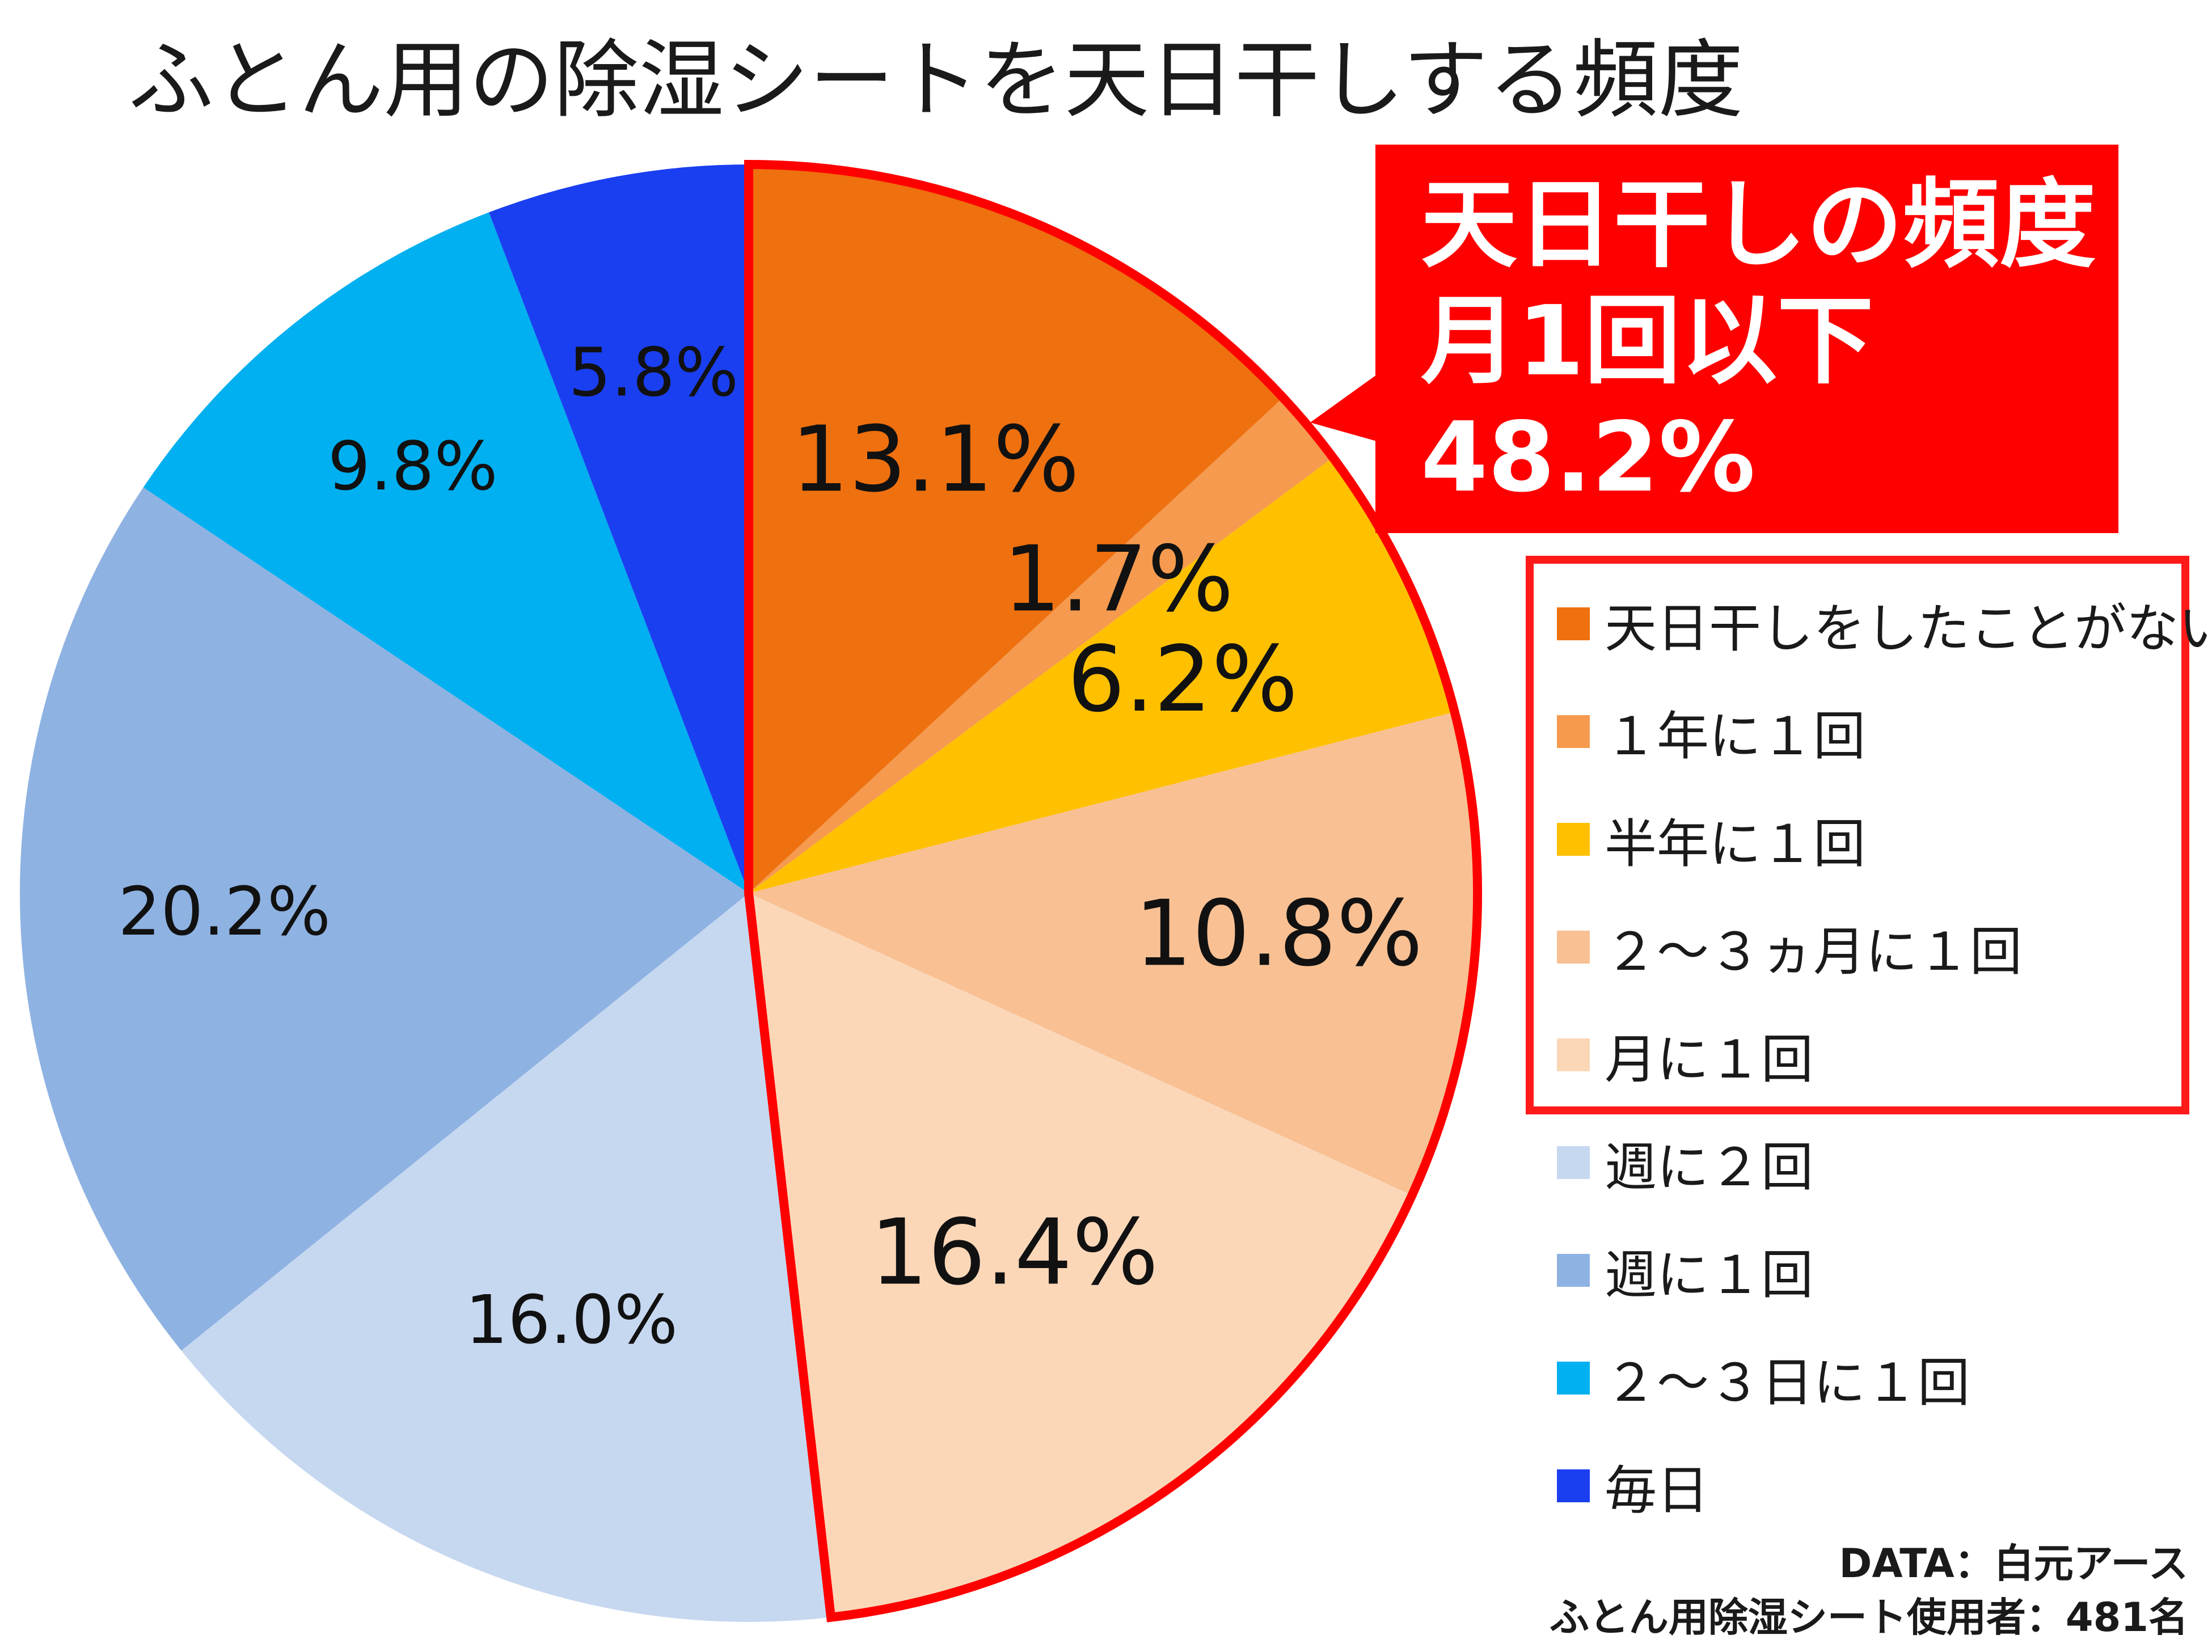 The image size is (2212, 1652). What do you see at coordinates (413, 466) in the screenshot?
I see `pie-value-label-8: 9.8%` at bounding box center [413, 466].